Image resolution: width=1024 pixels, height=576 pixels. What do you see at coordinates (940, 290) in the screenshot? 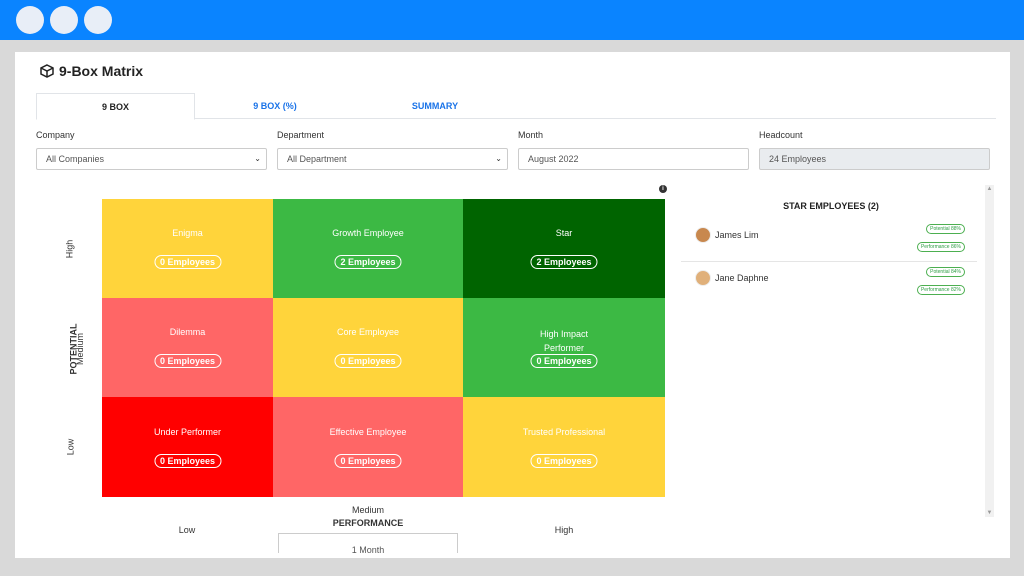
I see `performance-badge: Performance 82%` at bounding box center [940, 290].